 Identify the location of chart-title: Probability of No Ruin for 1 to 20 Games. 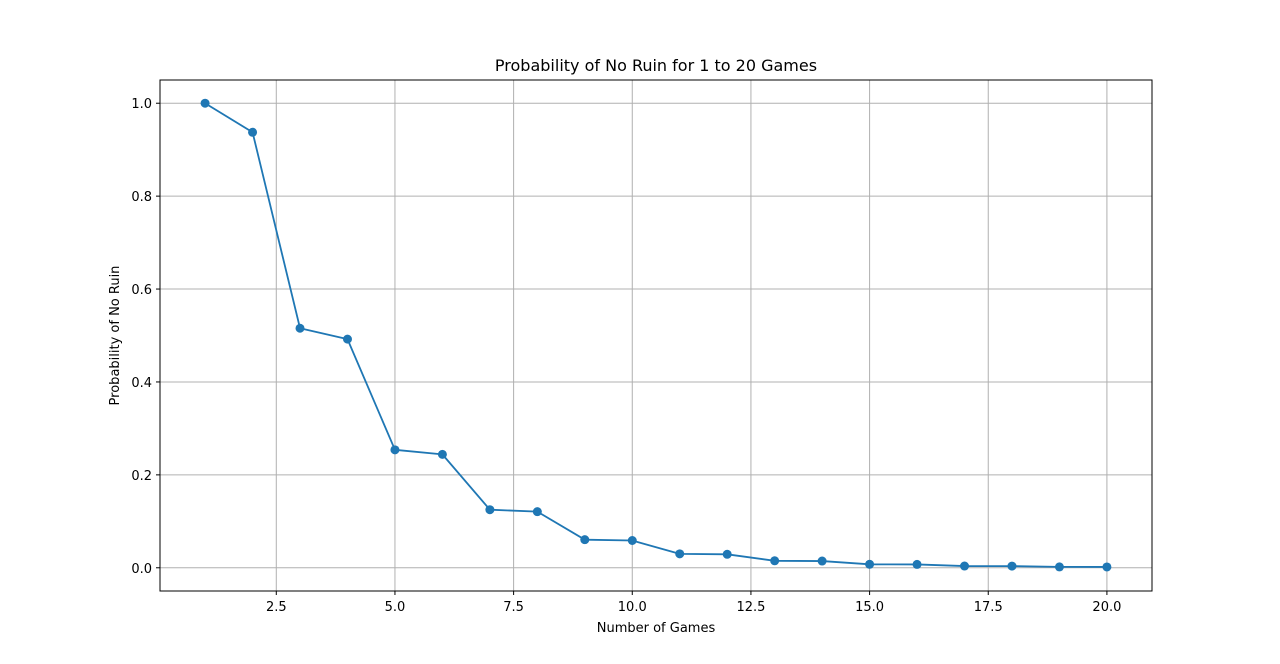
(656, 65).